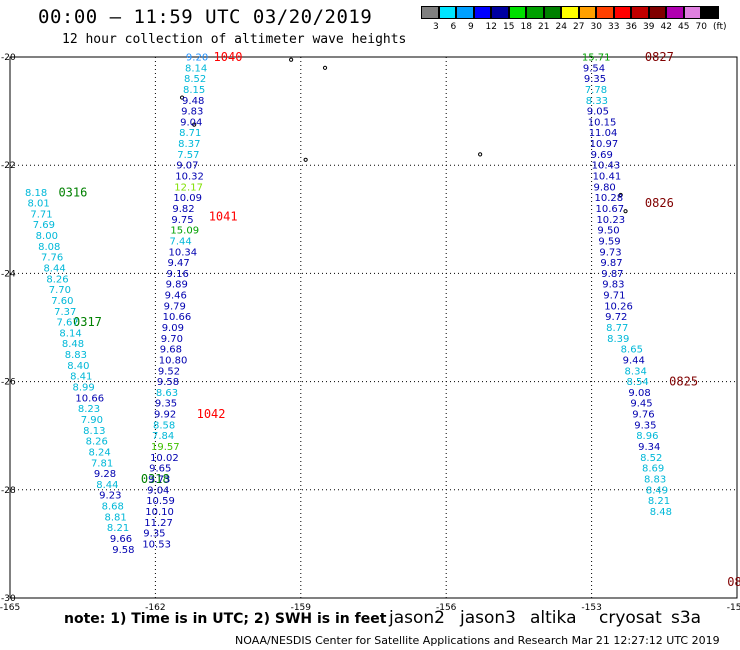 The height and width of the screenshot is (650, 740). Describe the element at coordinates (537, 19) in the screenshot. I see `legend-color-cell: 21` at that location.